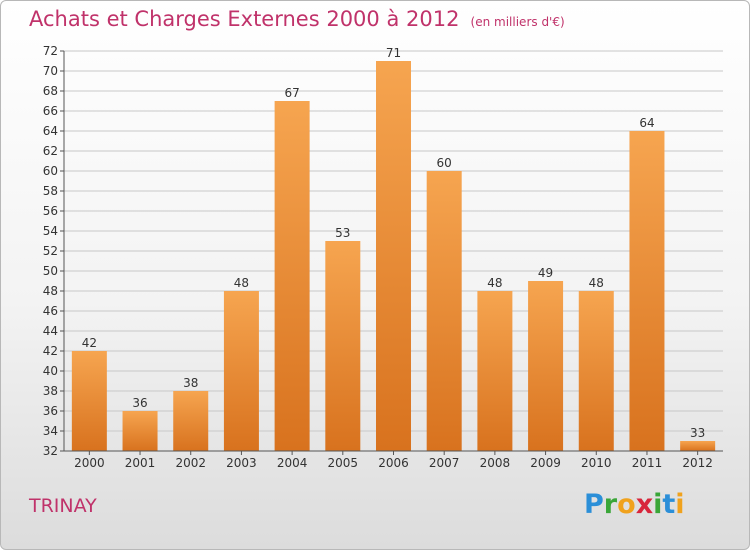 The width and height of the screenshot is (750, 550). Describe the element at coordinates (647, 463) in the screenshot. I see `x-tick-label: 2011` at that location.